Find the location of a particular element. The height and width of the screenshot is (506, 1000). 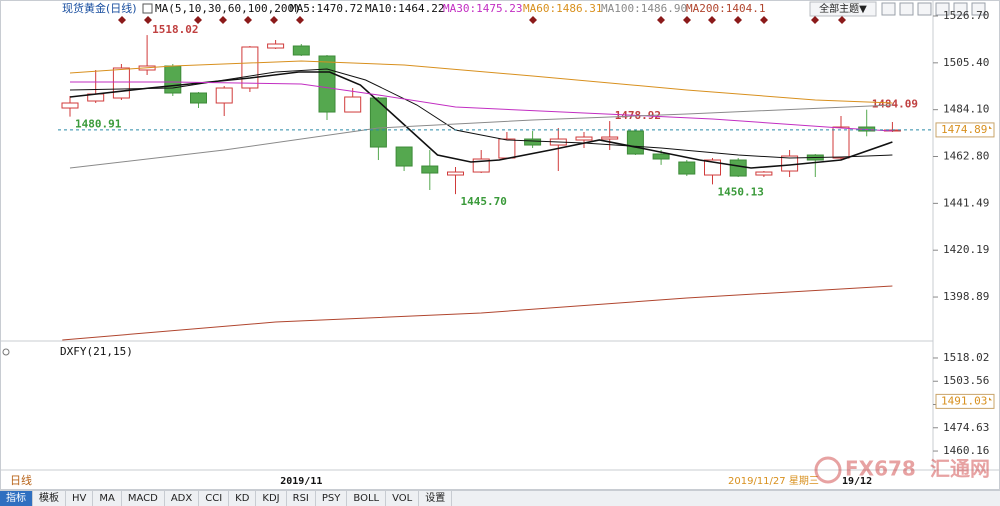

low-label: 1450.13 is located at coordinates (741, 191).